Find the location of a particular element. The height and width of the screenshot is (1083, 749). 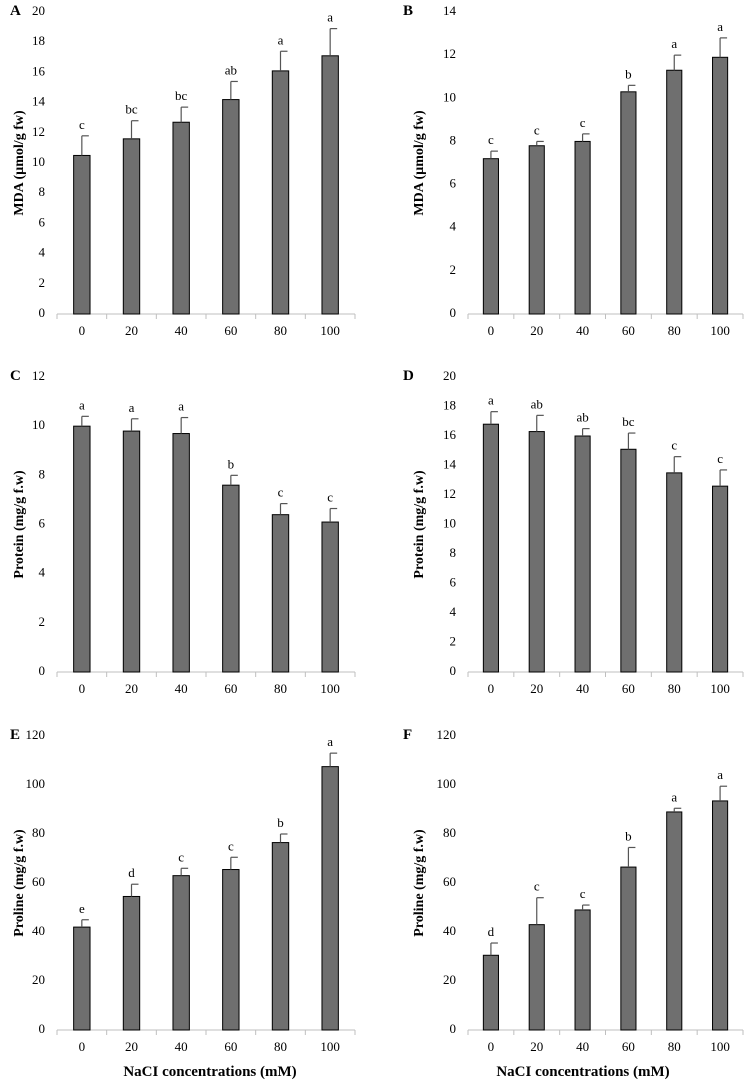

panel-letter: E is located at coordinates (15, 735).